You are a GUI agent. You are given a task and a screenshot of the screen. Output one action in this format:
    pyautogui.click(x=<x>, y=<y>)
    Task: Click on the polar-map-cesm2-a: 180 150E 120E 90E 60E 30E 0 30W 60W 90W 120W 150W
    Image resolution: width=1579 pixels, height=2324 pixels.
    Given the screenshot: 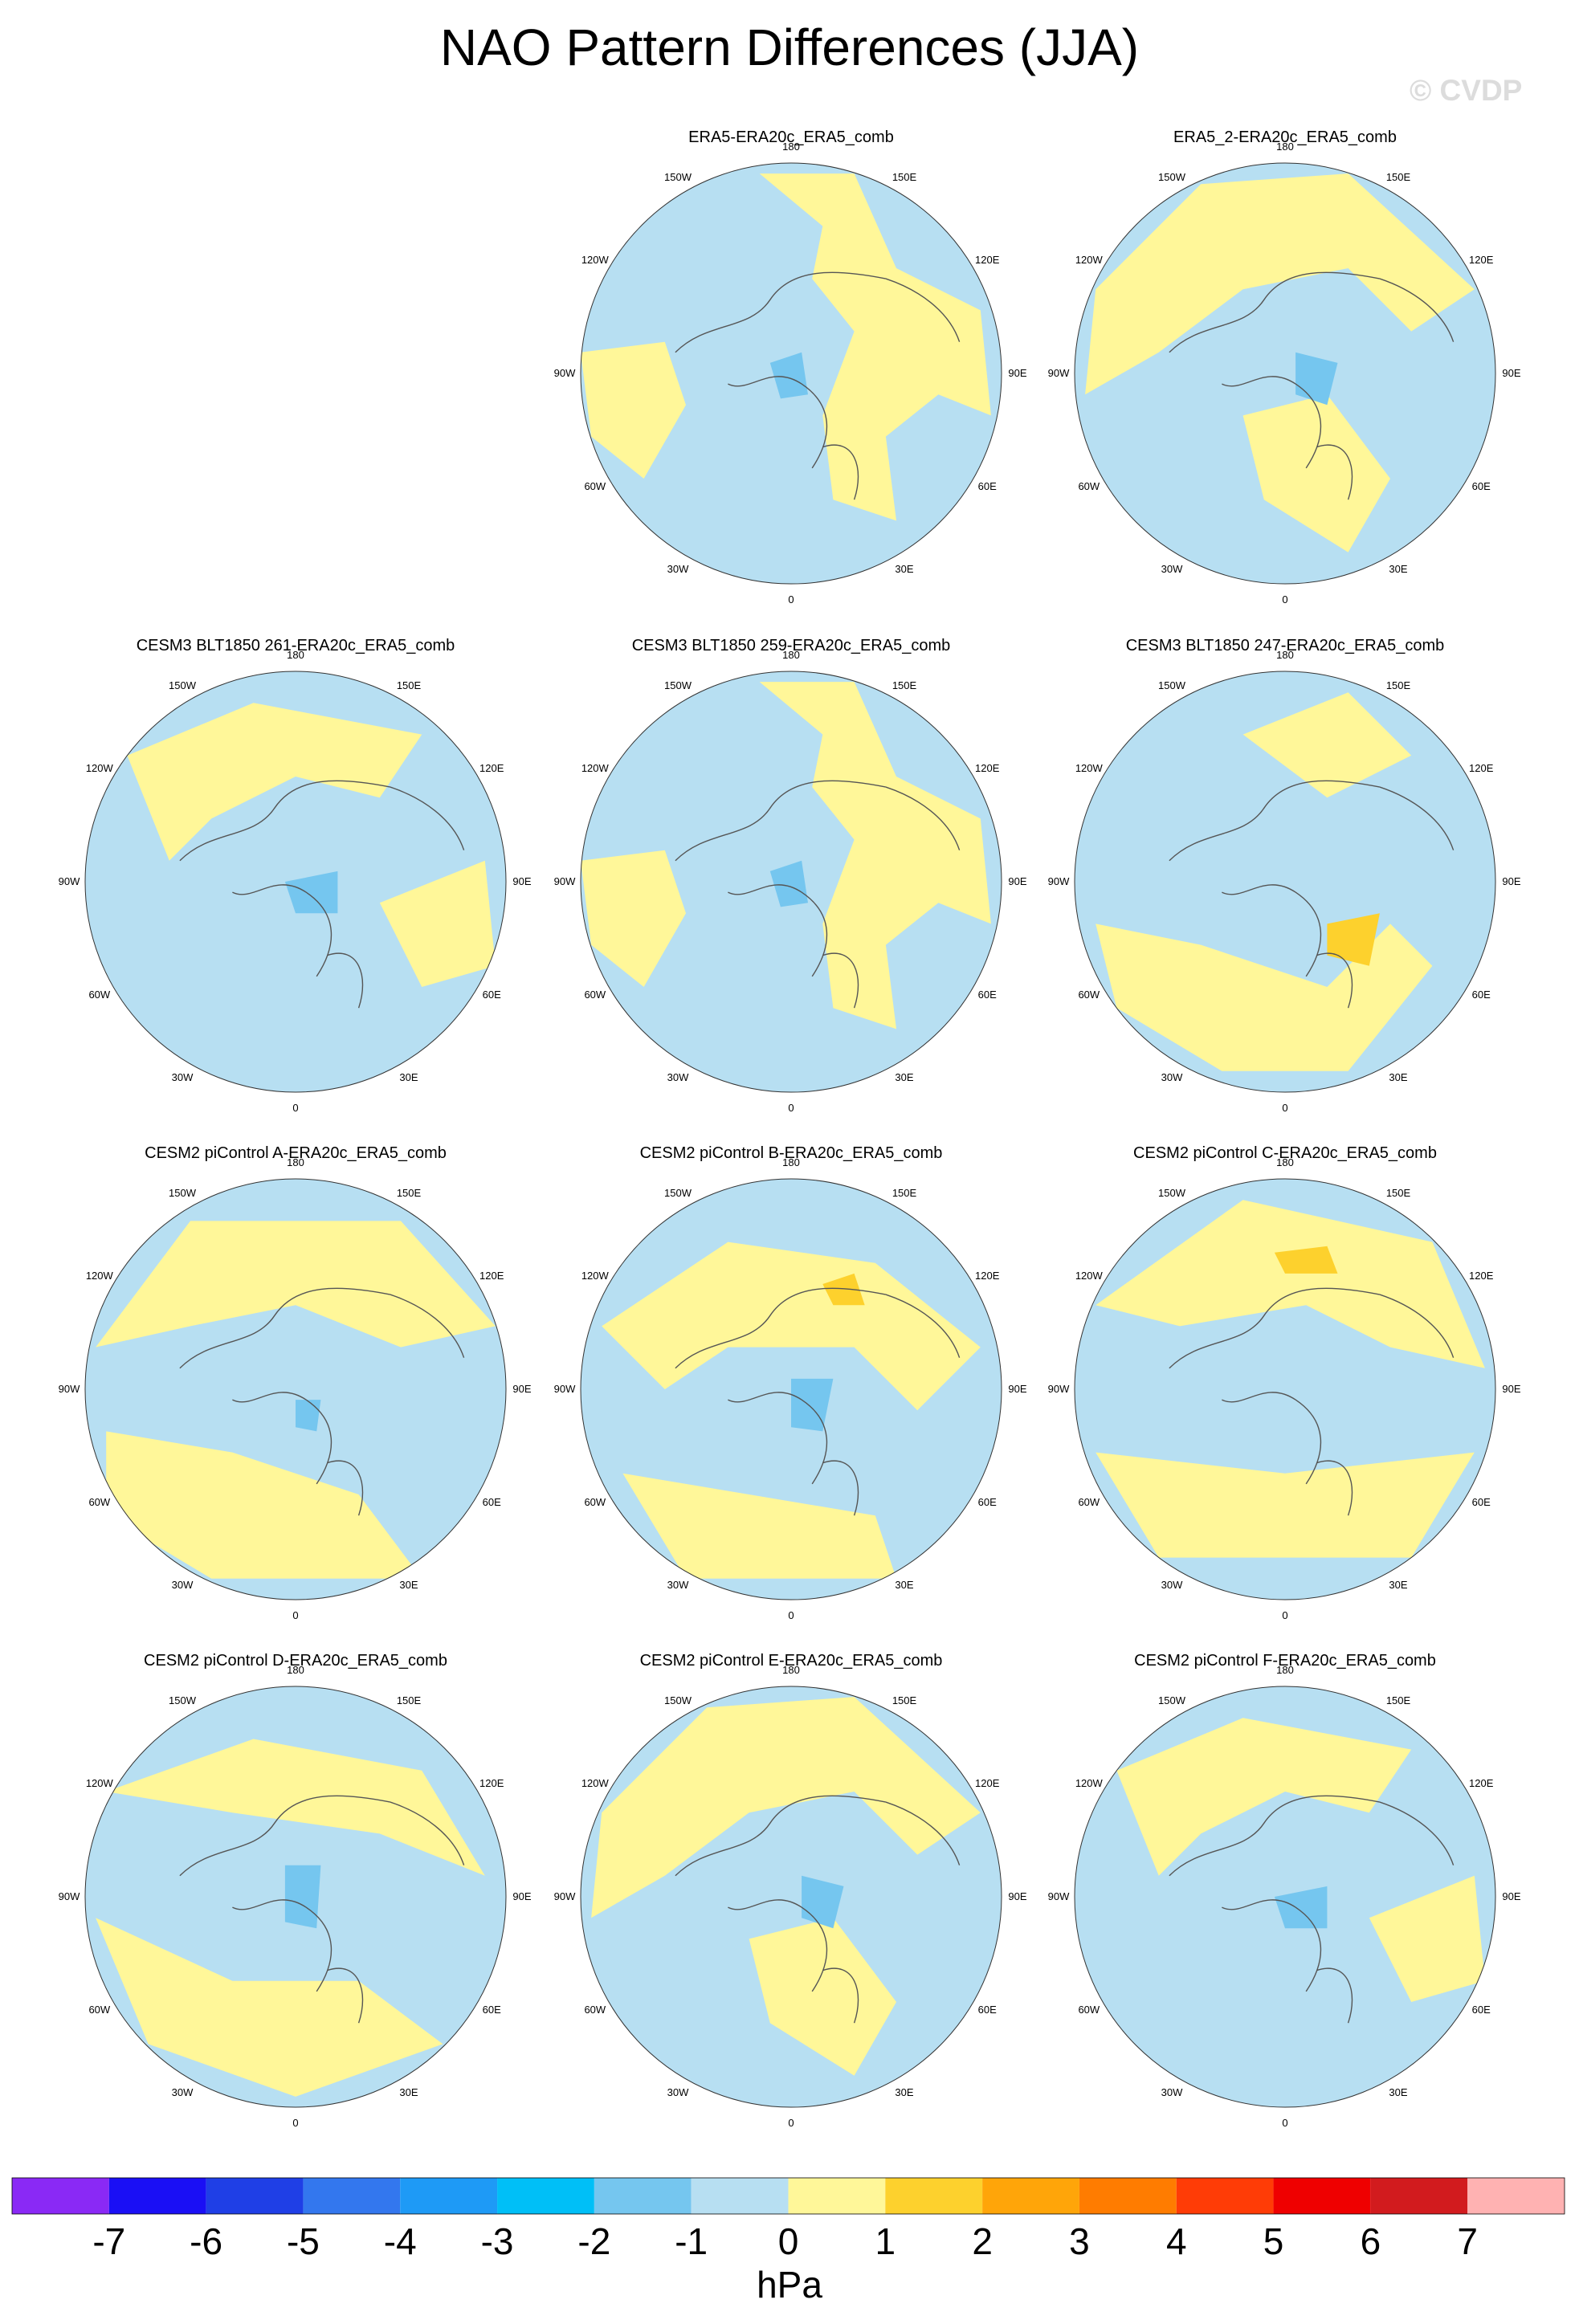 What is the action you would take?
    pyautogui.click(x=295, y=1389)
    